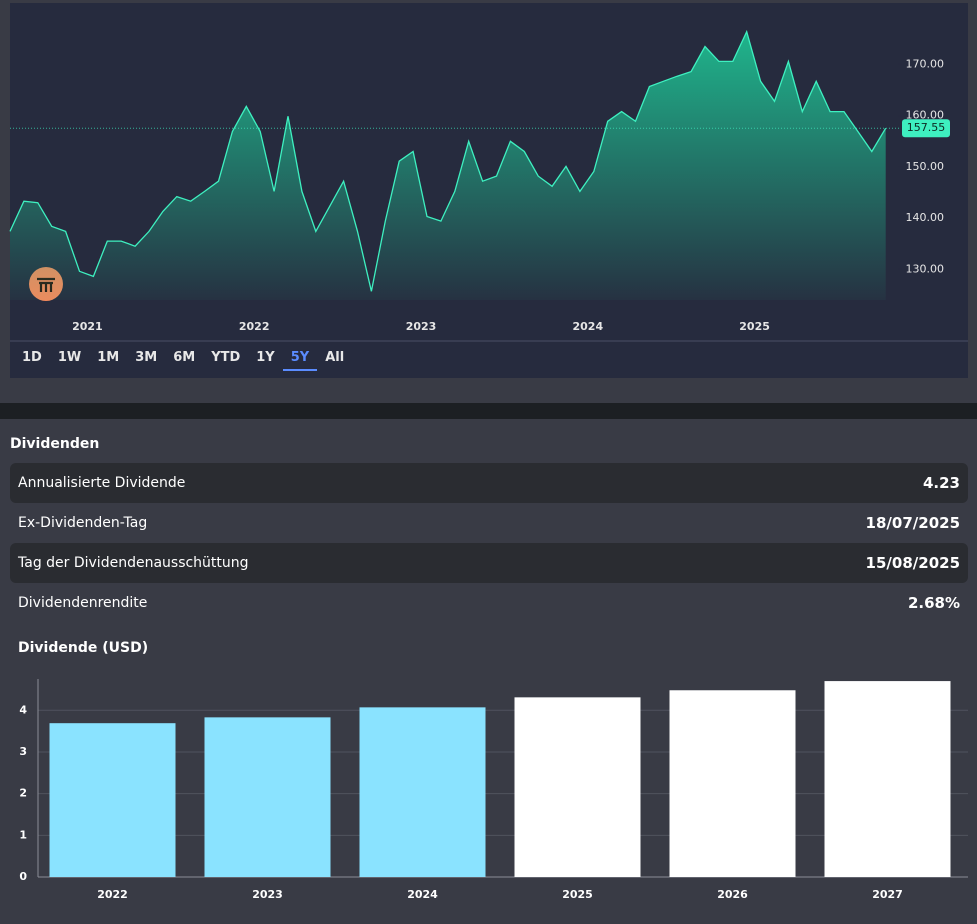 This screenshot has height=924, width=977. I want to click on range-button: 5Y, so click(300, 360).